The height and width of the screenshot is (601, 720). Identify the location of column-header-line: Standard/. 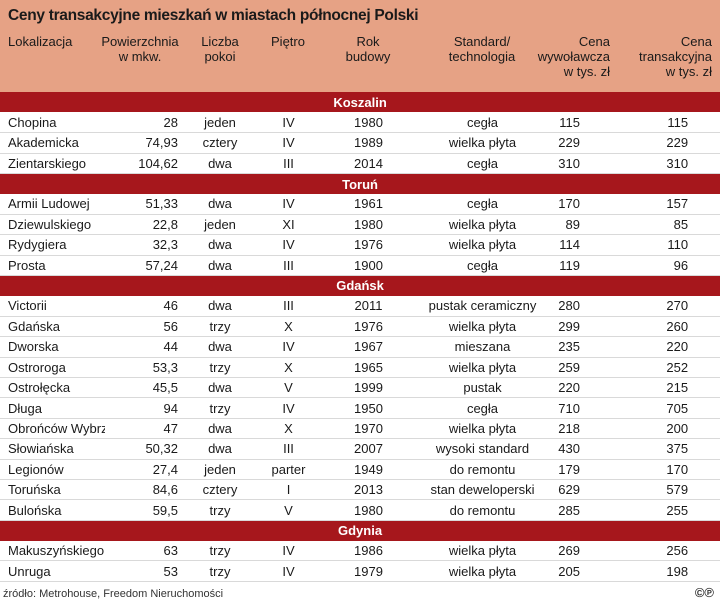
(482, 41).